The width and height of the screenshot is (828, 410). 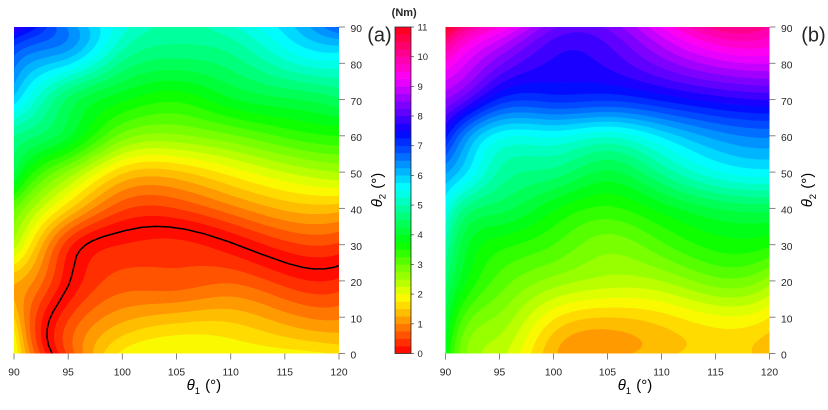 What do you see at coordinates (420, 324) in the screenshot?
I see `svg-text: 1` at bounding box center [420, 324].